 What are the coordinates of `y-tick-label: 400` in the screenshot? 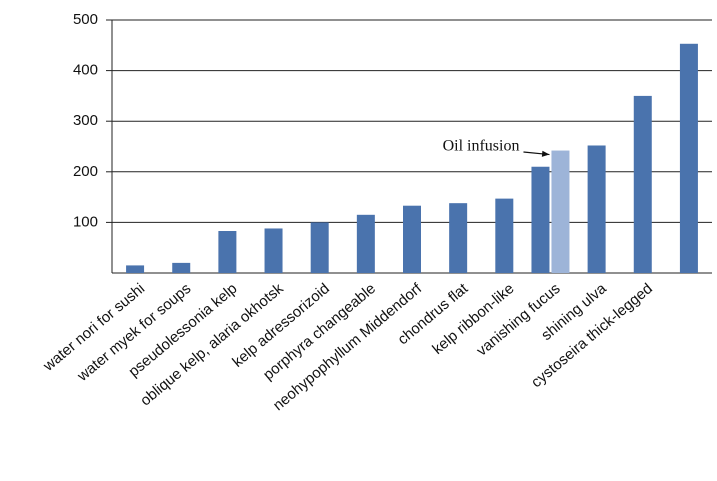 It's located at (85, 70).